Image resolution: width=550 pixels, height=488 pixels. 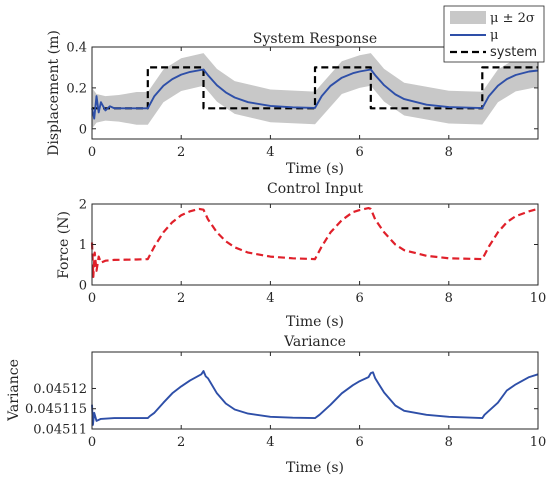 I want to click on variance-title: Variance, so click(x=314, y=342).